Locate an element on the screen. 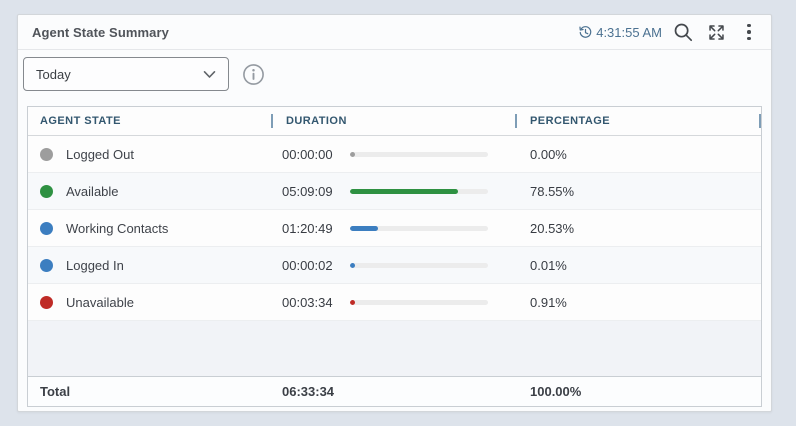 The width and height of the screenshot is (796, 426). table-header-row: AGENT STATE DURATION PERCENTAGE is located at coordinates (394, 121).